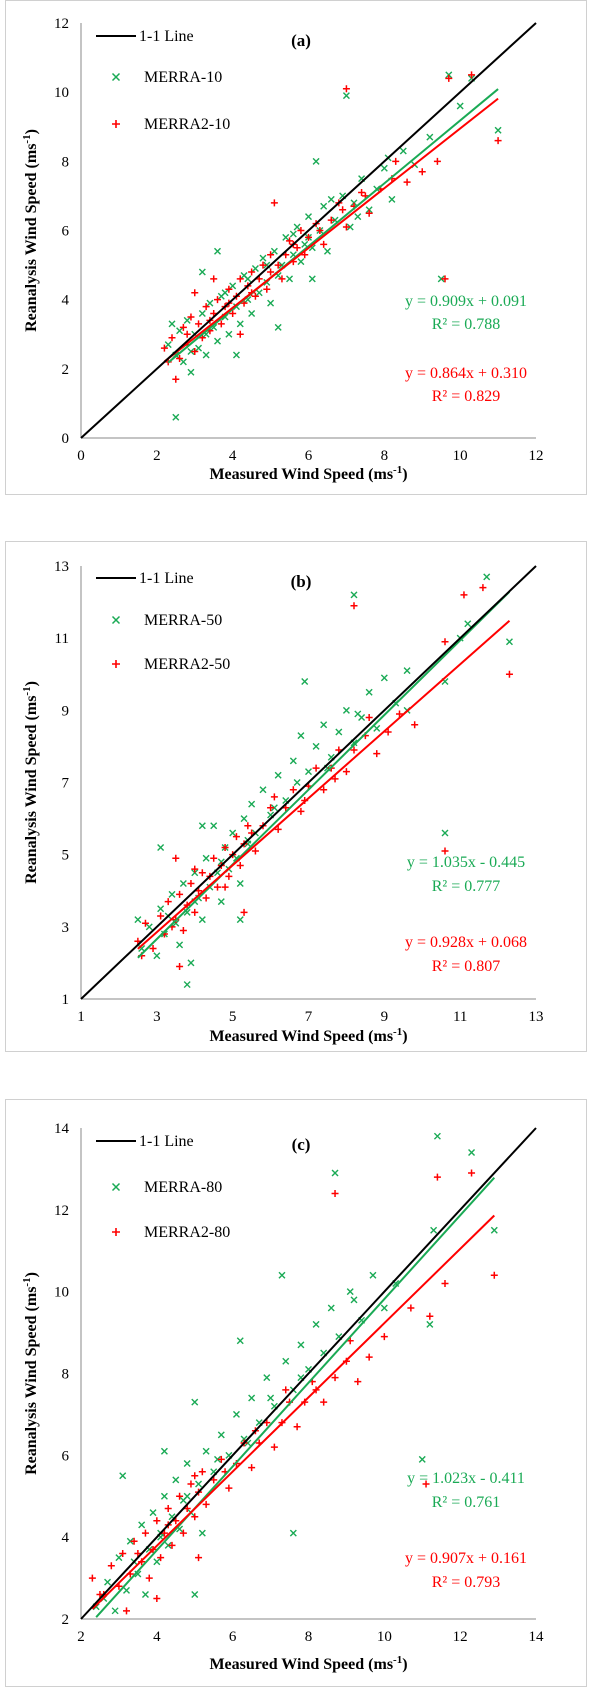  I want to click on x-tick-label: 12, so click(460, 1637).